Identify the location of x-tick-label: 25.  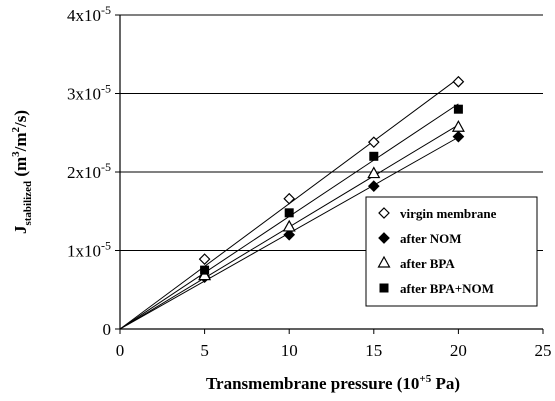
(543, 350).